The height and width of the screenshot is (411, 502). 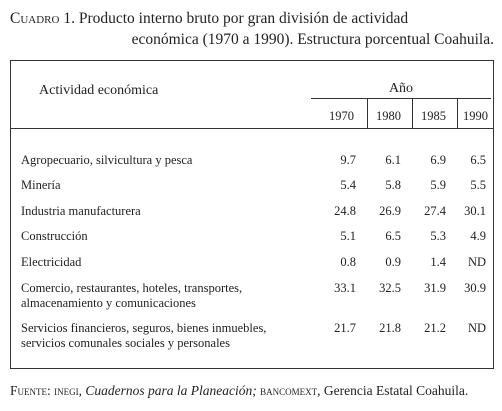 What do you see at coordinates (108, 303) in the screenshot?
I see `row-label-line: almacenamiento y comunicaciones` at bounding box center [108, 303].